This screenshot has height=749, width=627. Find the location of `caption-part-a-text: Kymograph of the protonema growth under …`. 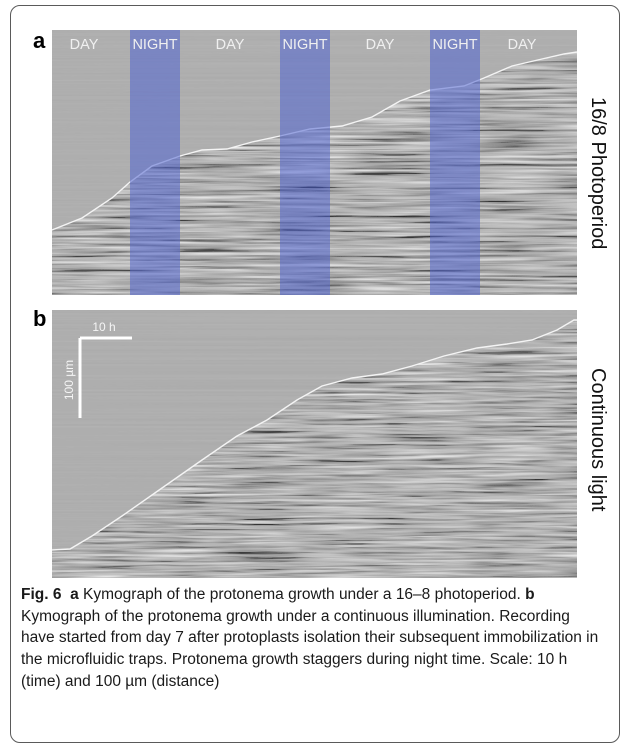

caption-part-a-text: Kymograph of the protonema growth under … is located at coordinates (302, 594).